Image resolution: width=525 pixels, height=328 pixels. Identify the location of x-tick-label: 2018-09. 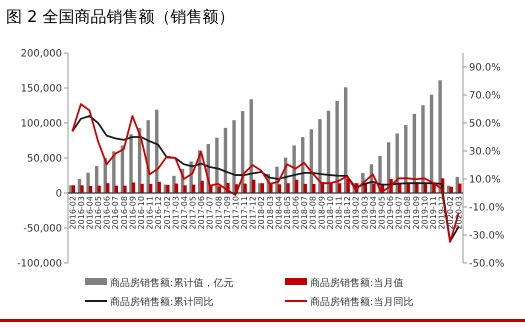
(321, 213).